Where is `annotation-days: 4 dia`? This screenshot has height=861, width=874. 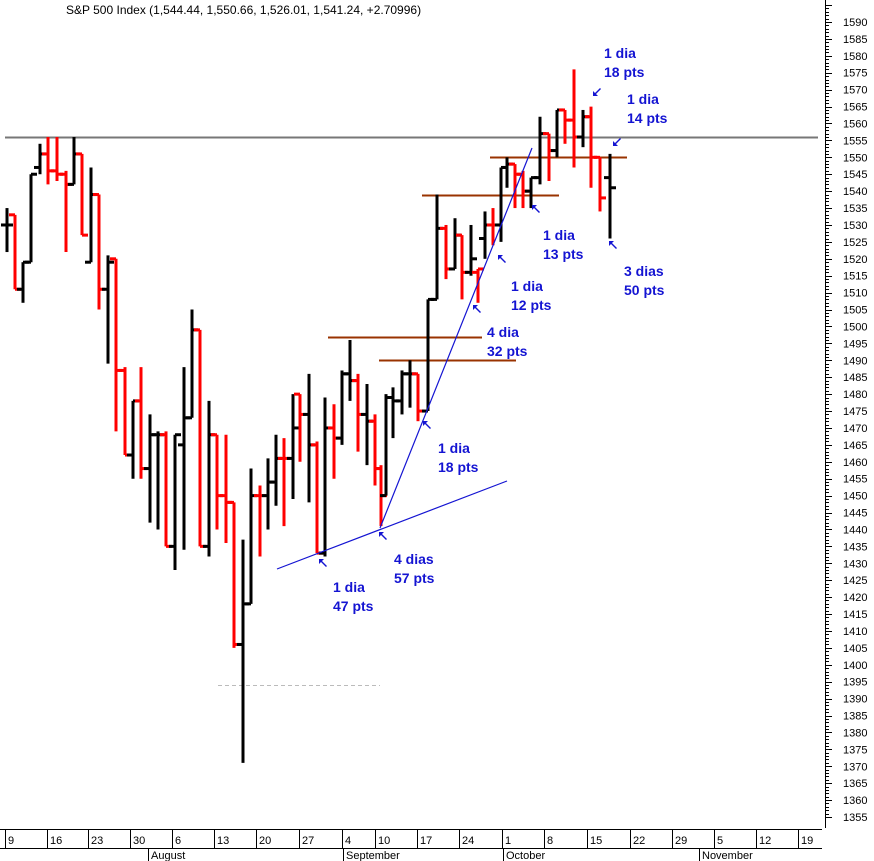
annotation-days: 4 dia is located at coordinates (503, 332).